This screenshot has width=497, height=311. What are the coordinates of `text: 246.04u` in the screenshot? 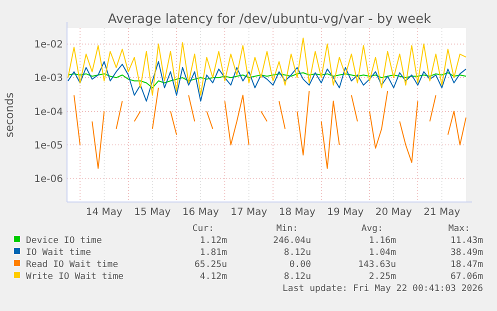 It's located at (292, 241).